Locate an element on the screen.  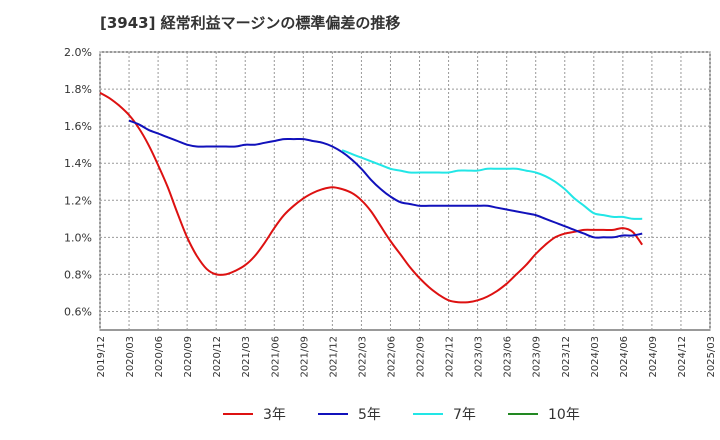
legend-label: 10年 is located at coordinates (564, 415).